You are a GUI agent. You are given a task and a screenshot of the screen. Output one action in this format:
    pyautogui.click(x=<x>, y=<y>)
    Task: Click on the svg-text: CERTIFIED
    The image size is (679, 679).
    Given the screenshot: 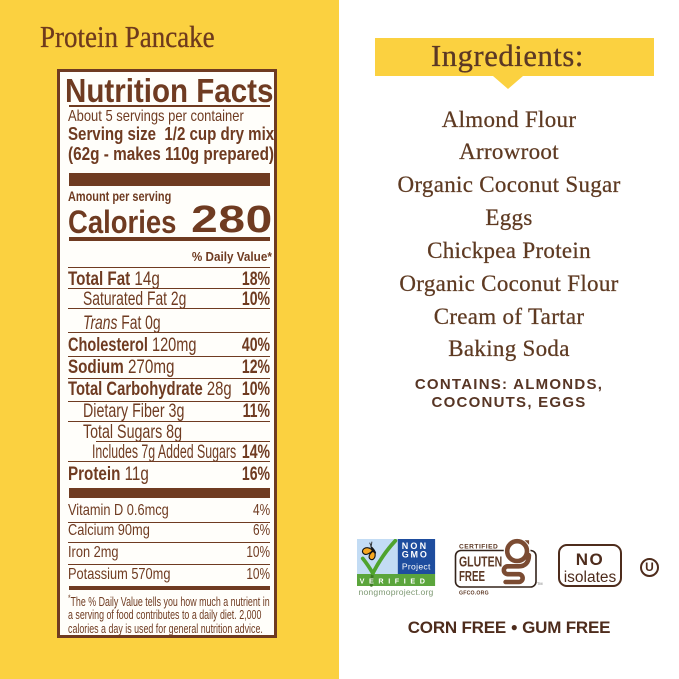 What is the action you would take?
    pyautogui.click(x=478, y=546)
    